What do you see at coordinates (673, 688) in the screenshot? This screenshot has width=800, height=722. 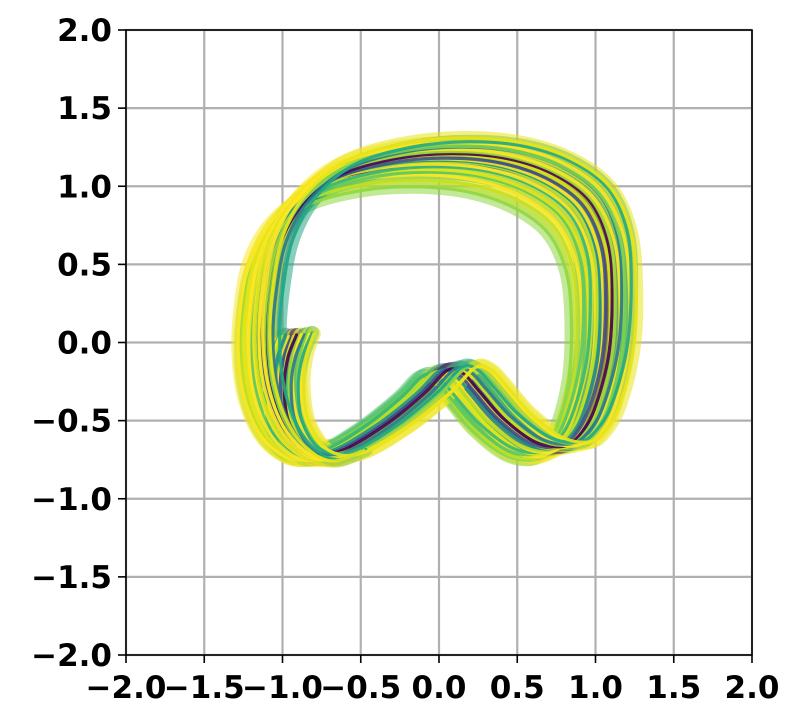 I see `x-tick-label: 1.5` at bounding box center [673, 688].